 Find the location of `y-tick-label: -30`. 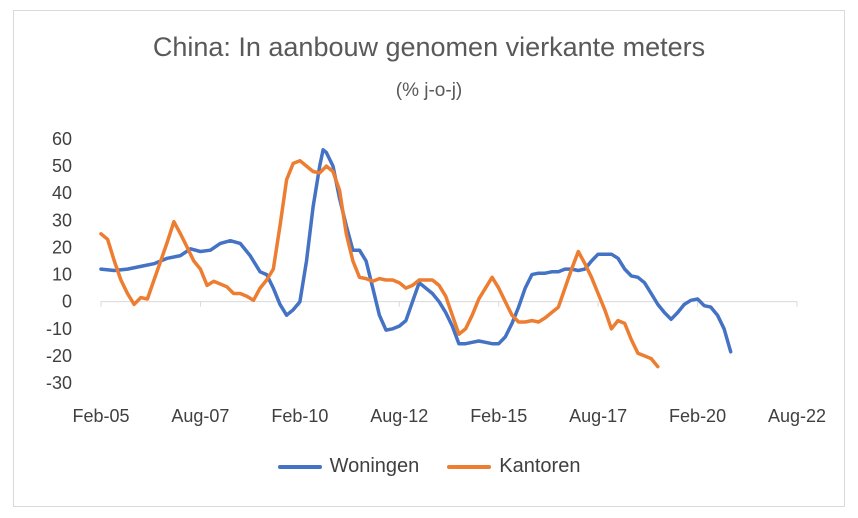

y-tick-label: -30 is located at coordinates (59, 383).